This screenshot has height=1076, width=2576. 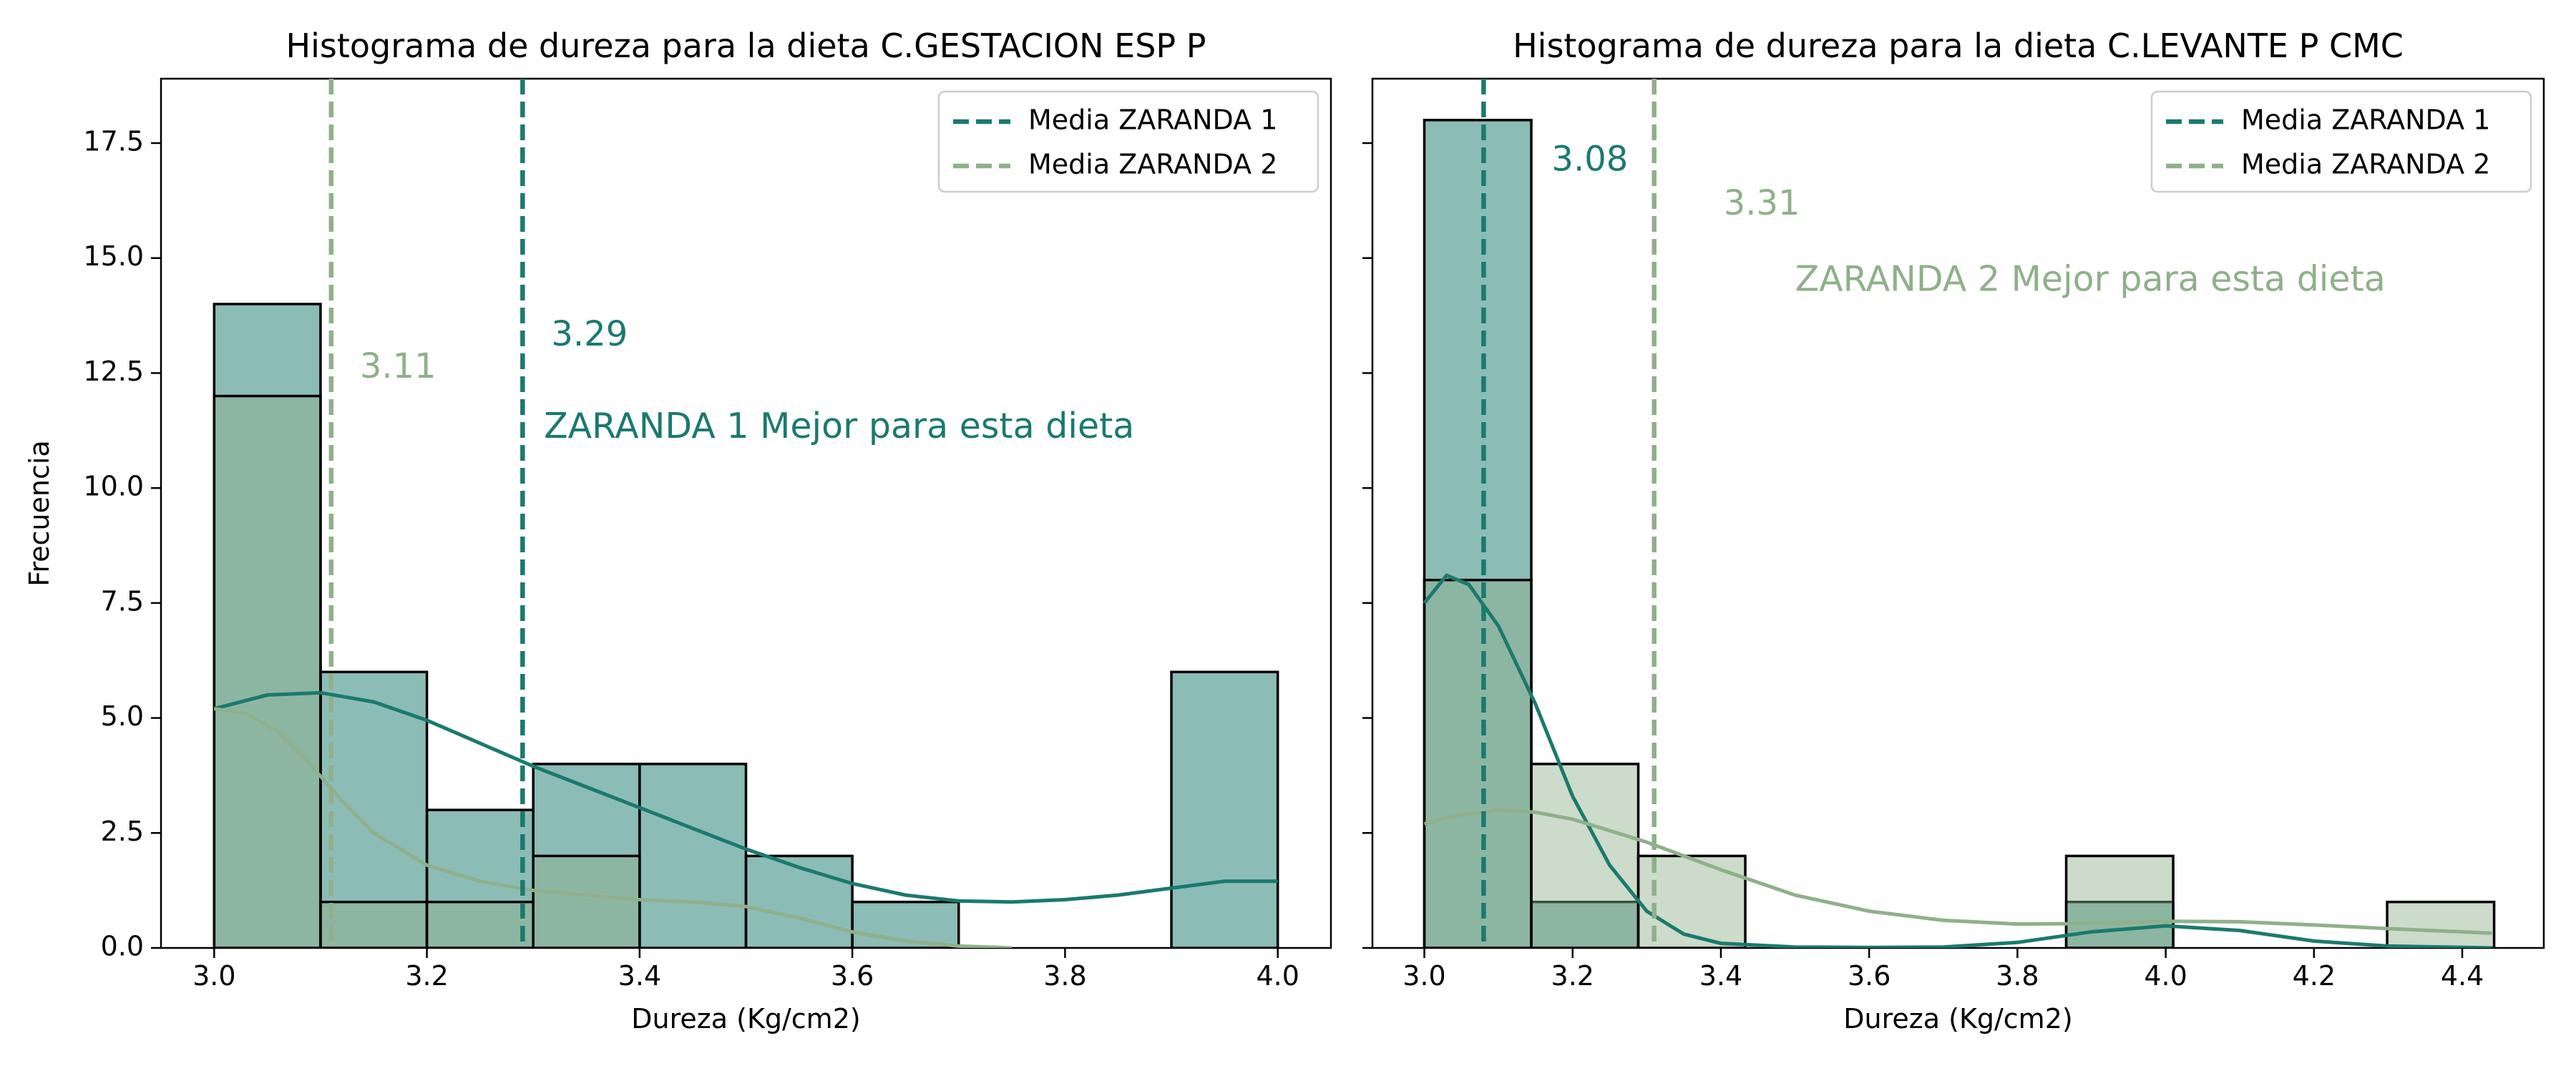 What do you see at coordinates (113, 142) in the screenshot?
I see `y-tick-label: 17.5` at bounding box center [113, 142].